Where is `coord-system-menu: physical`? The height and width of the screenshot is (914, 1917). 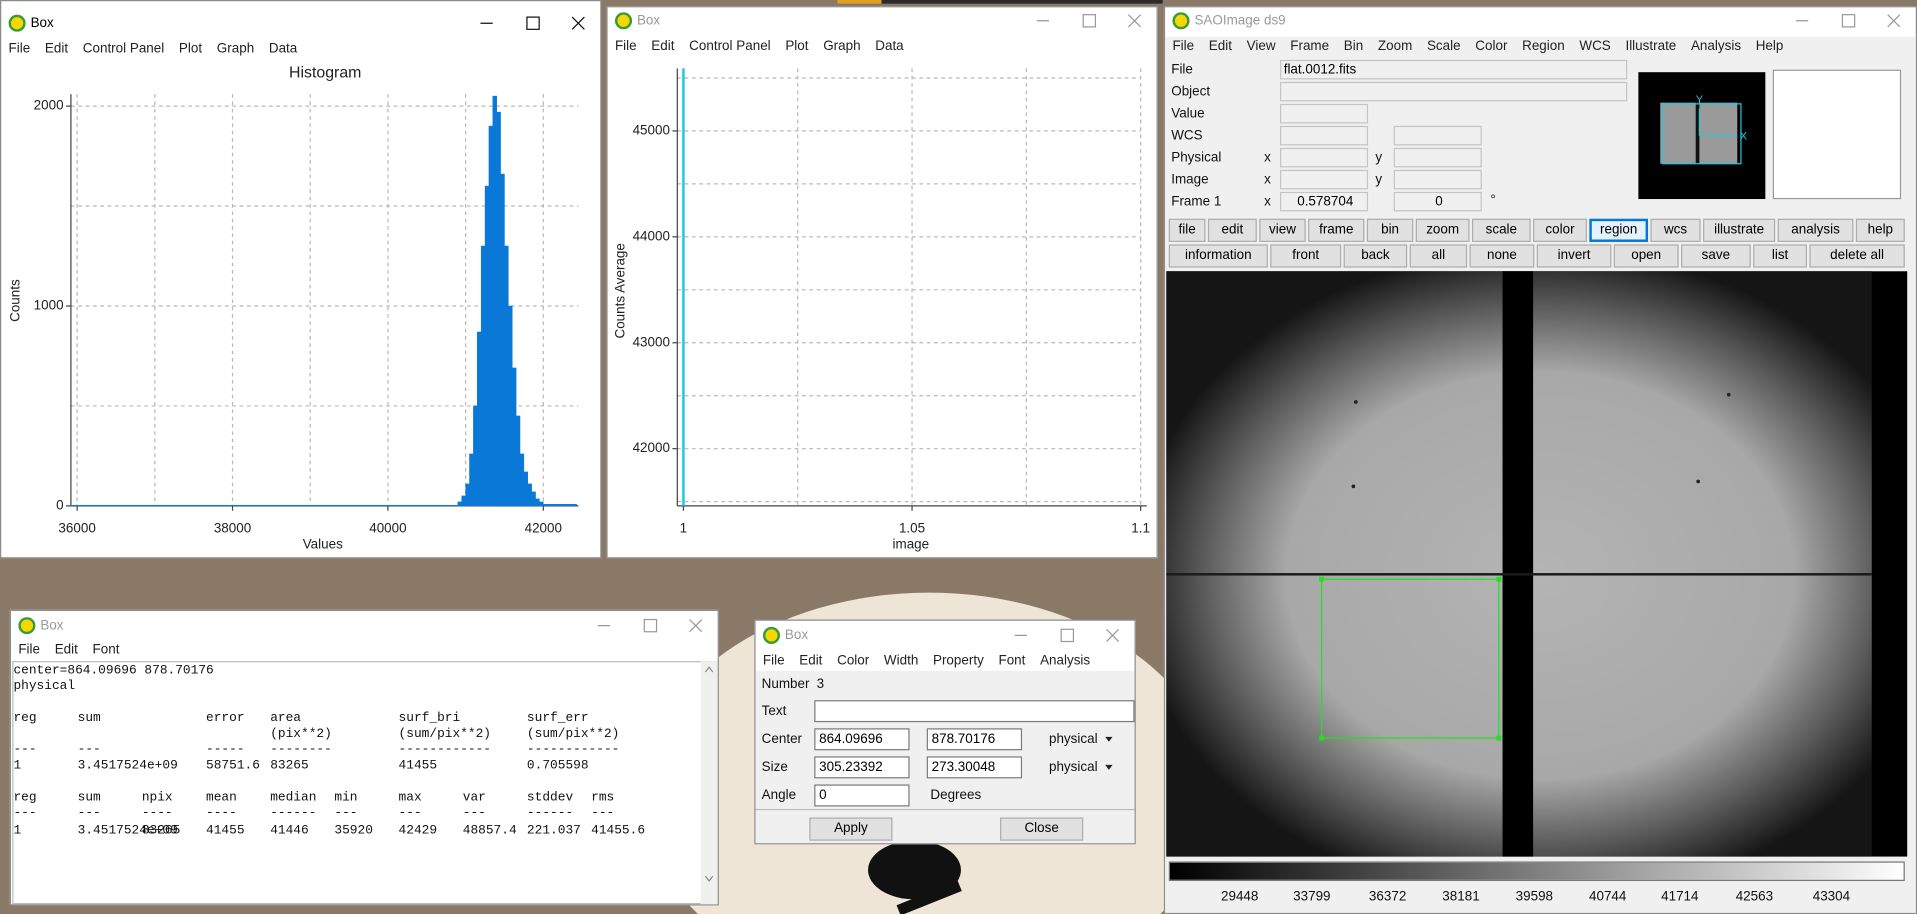
coord-system-menu: physical is located at coordinates (1073, 739).